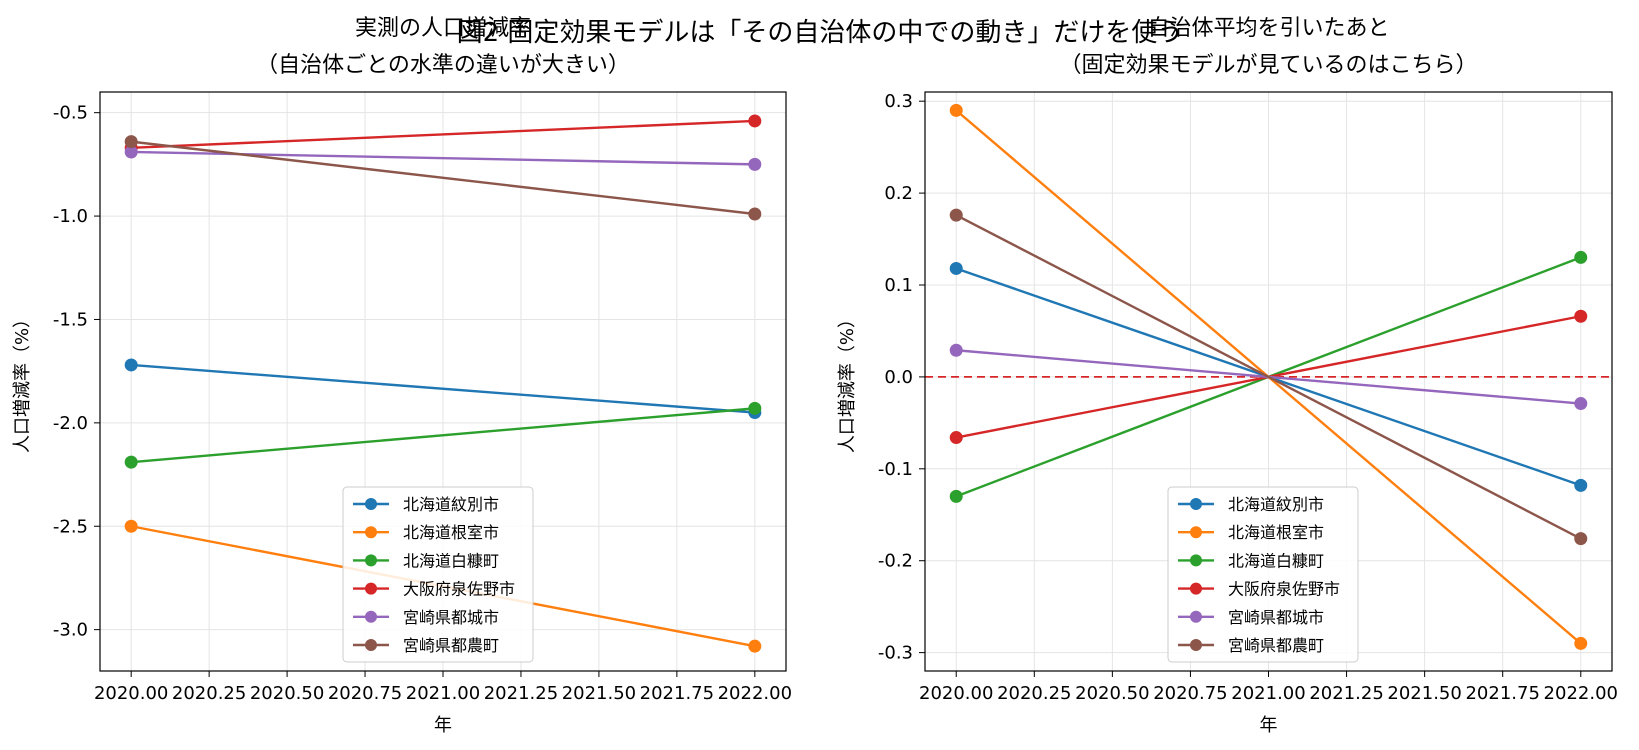  Describe the element at coordinates (70, 216) in the screenshot. I see `y-tick-label: -1.0` at that location.